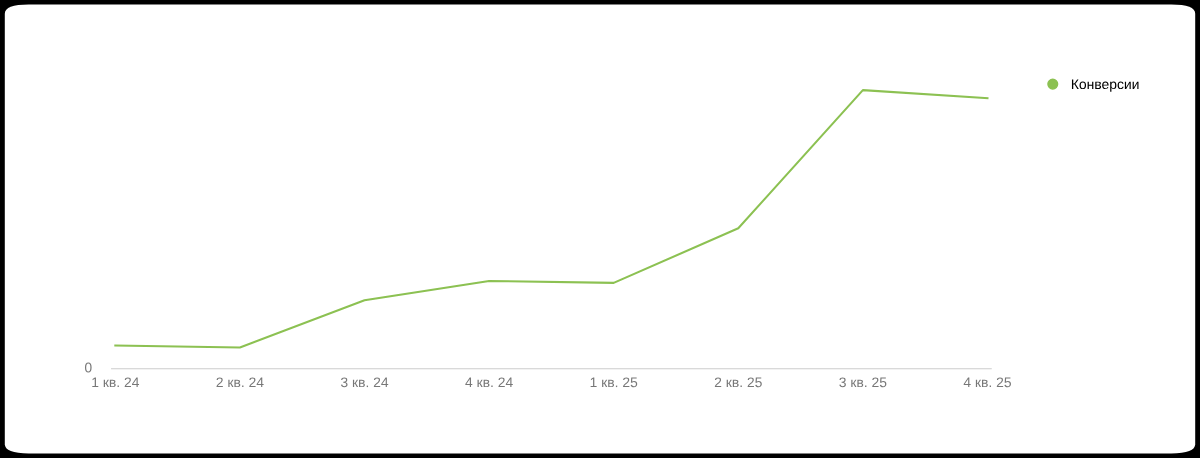  I want to click on x-tick-label: 4 кв. 25, so click(987, 382).